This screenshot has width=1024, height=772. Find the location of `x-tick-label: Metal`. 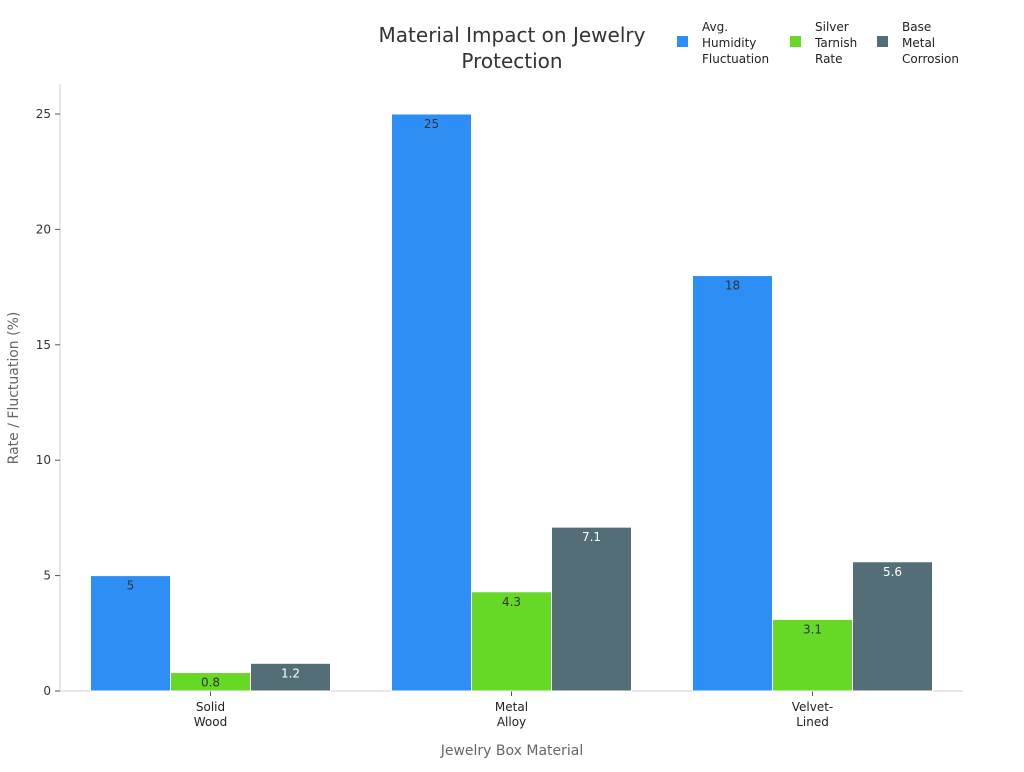

x-tick-label: Metal is located at coordinates (511, 707).